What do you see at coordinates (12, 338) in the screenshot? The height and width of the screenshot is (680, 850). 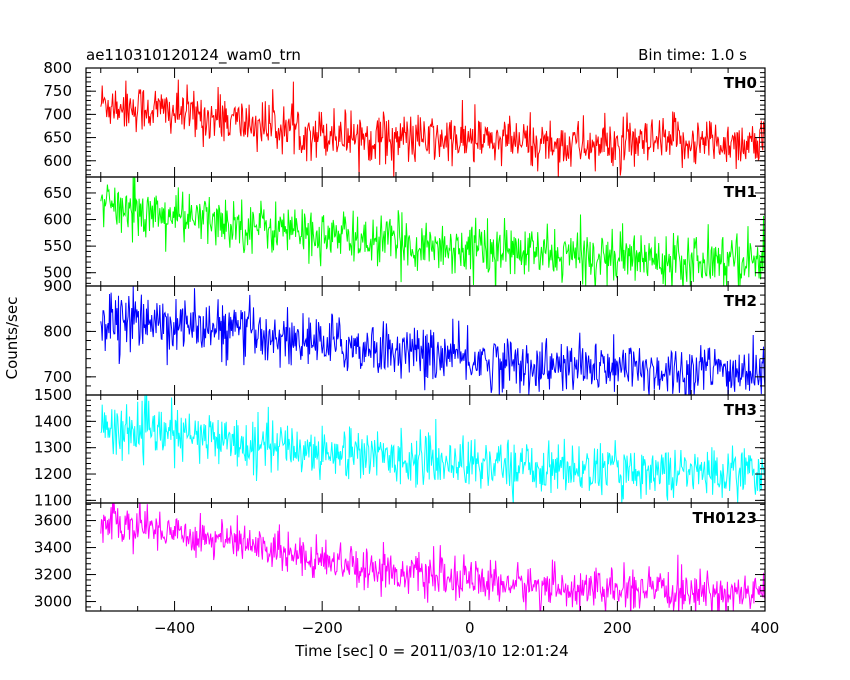 I see `y-axis-label: Counts/sec` at bounding box center [12, 338].